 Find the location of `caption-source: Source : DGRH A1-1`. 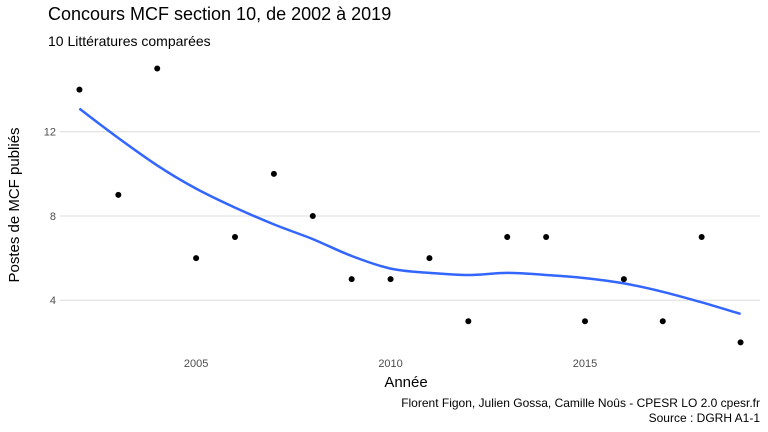

caption-source: Source : DGRH A1-1 is located at coordinates (704, 418).